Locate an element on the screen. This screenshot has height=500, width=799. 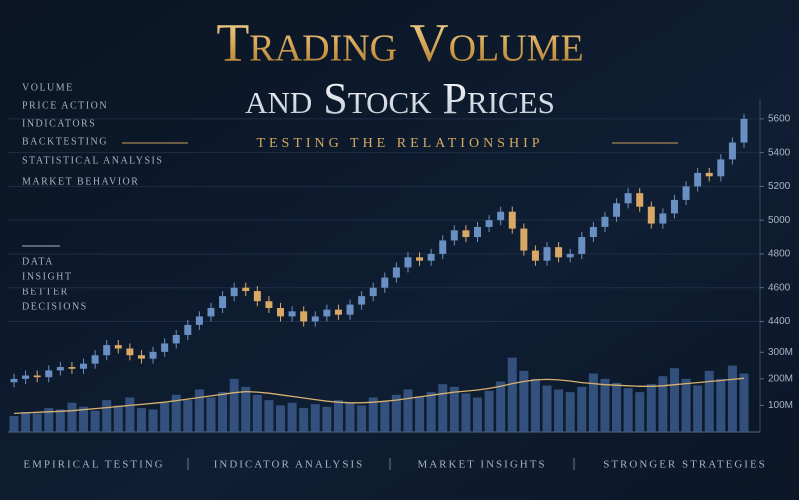
sidebar-topic: VOLUME is located at coordinates (48, 87).